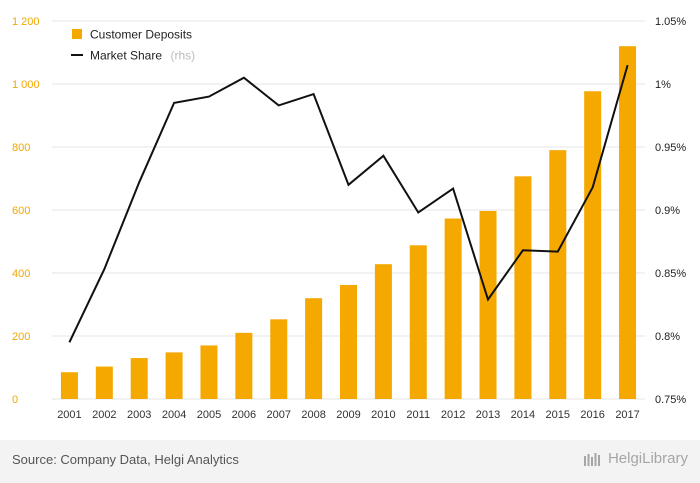 Image resolution: width=700 pixels, height=483 pixels. I want to click on x-tick-label: 2007, so click(278, 415).